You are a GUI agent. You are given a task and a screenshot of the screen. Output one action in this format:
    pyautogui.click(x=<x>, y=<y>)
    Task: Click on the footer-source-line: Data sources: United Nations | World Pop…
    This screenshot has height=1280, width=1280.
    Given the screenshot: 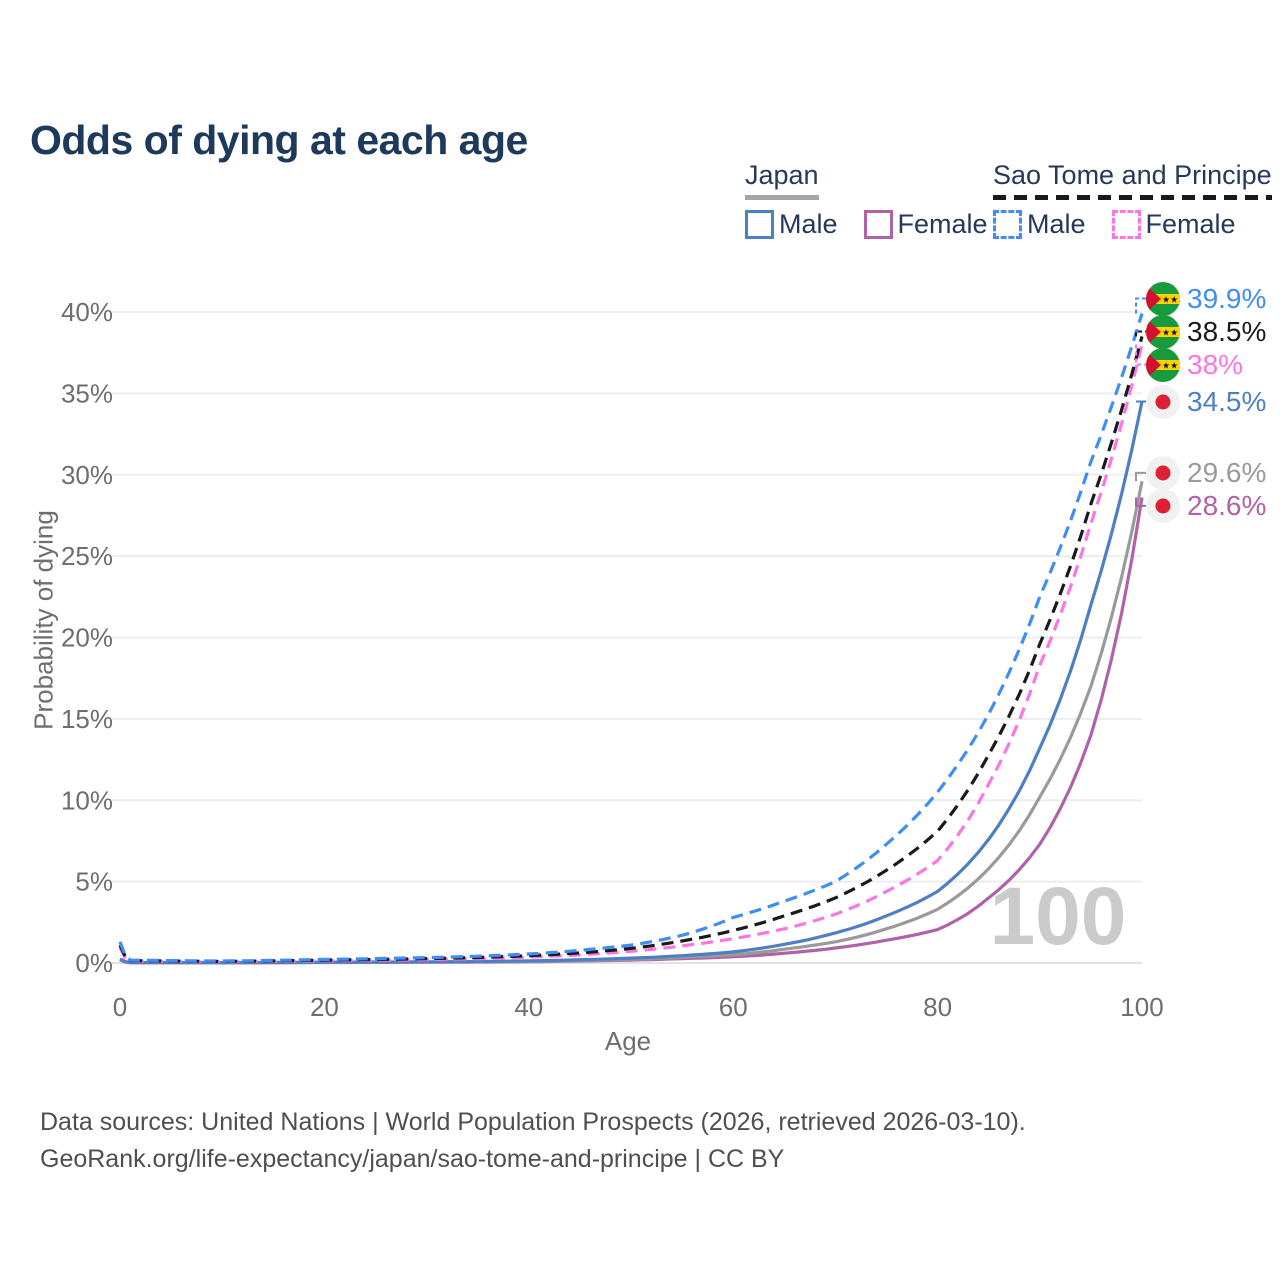 What is the action you would take?
    pyautogui.click(x=533, y=1122)
    